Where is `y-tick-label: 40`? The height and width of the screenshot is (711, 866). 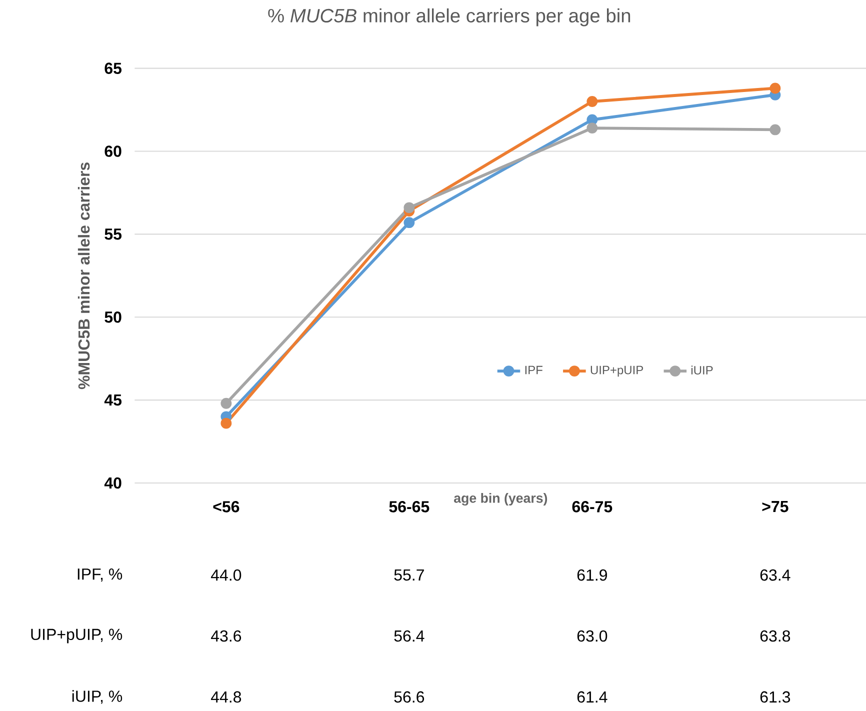 y-tick-label: 40 is located at coordinates (113, 483).